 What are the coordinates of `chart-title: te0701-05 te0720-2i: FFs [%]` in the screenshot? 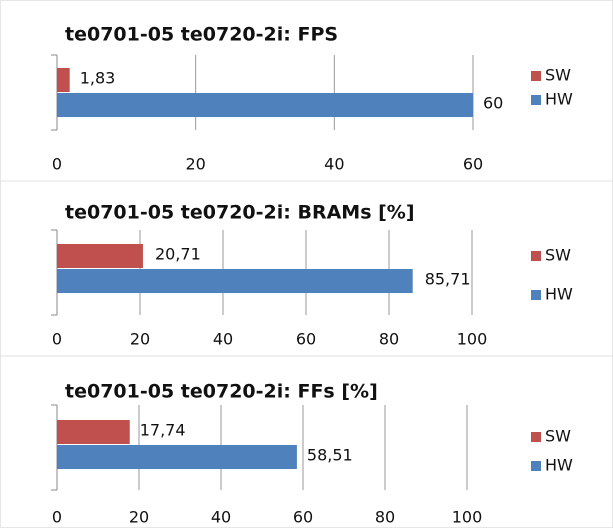 It's located at (221, 392).